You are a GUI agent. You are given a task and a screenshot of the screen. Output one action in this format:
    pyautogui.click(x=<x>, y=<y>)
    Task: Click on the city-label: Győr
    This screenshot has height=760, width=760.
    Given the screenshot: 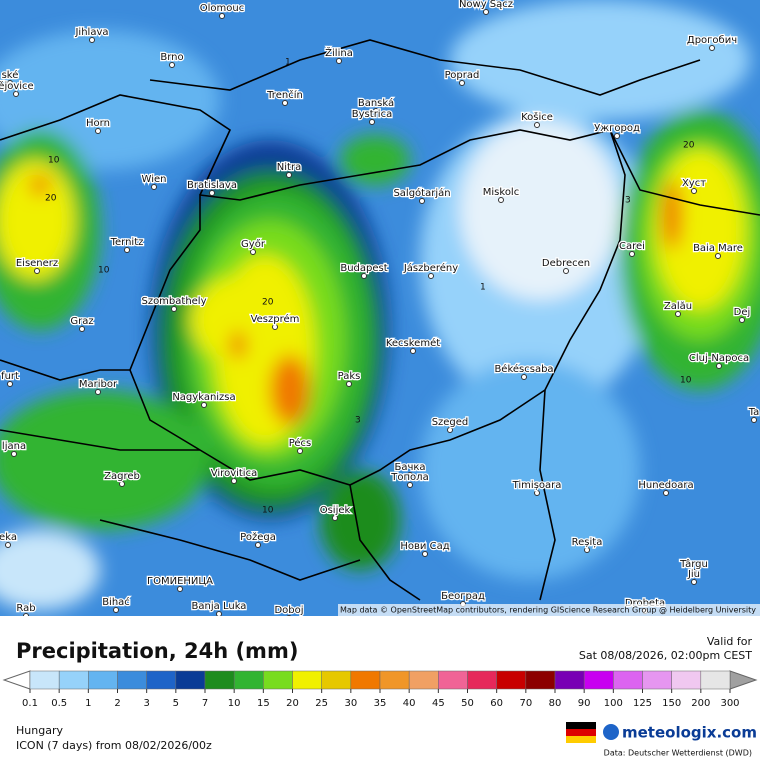 What is the action you would take?
    pyautogui.click(x=253, y=244)
    